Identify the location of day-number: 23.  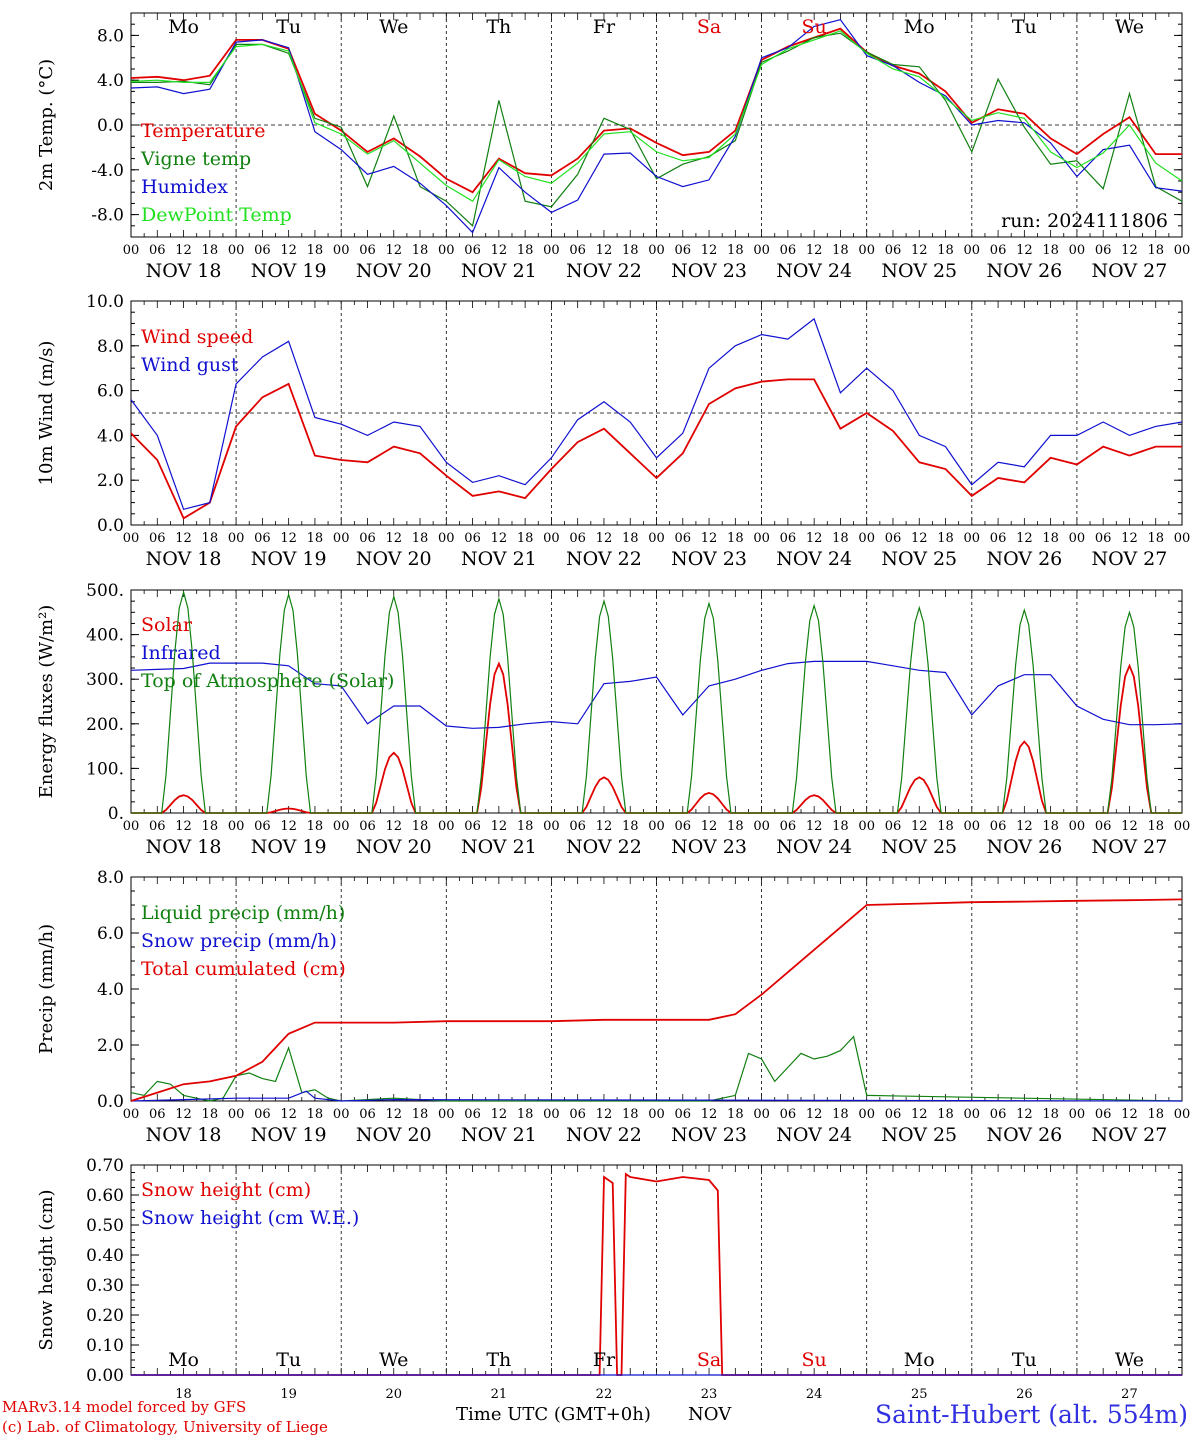
(709, 1394).